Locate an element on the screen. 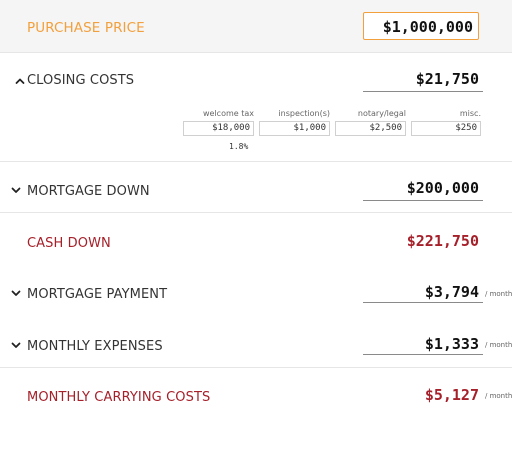  misc-input: $250 is located at coordinates (446, 128).